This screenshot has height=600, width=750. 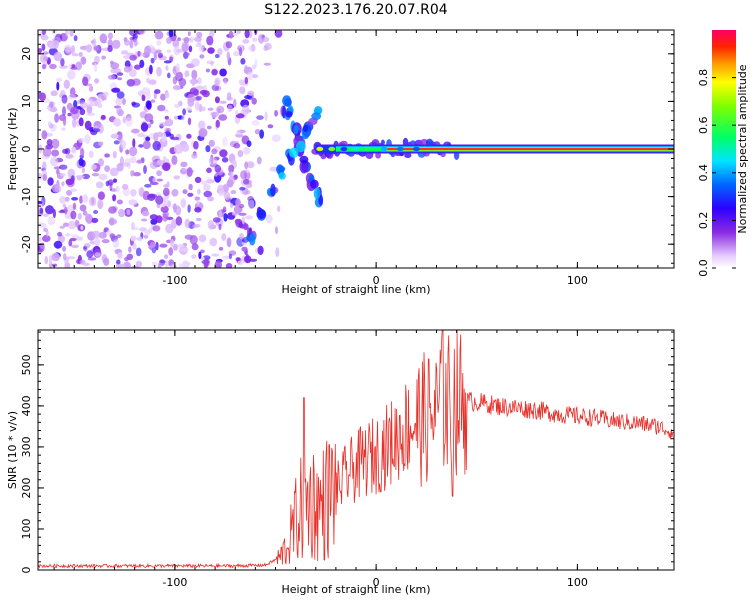 What do you see at coordinates (703, 125) in the screenshot?
I see `colorbar-tick-label: 0.6` at bounding box center [703, 125].